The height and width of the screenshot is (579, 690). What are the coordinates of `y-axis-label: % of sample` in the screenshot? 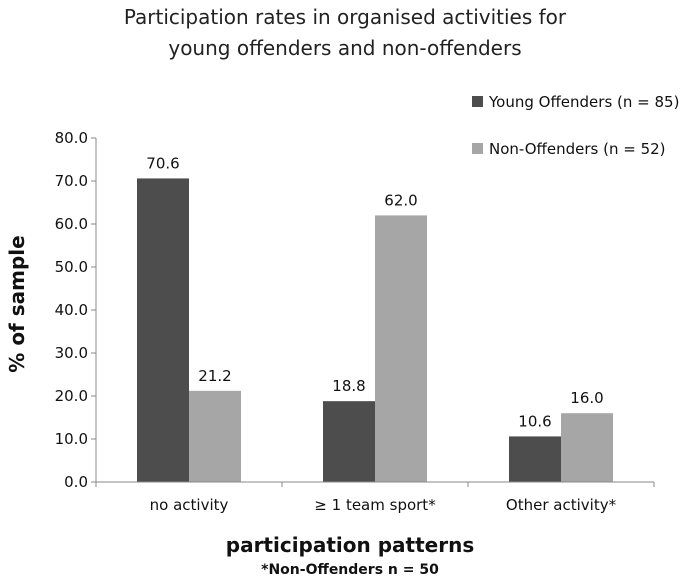 It's located at (17, 303).